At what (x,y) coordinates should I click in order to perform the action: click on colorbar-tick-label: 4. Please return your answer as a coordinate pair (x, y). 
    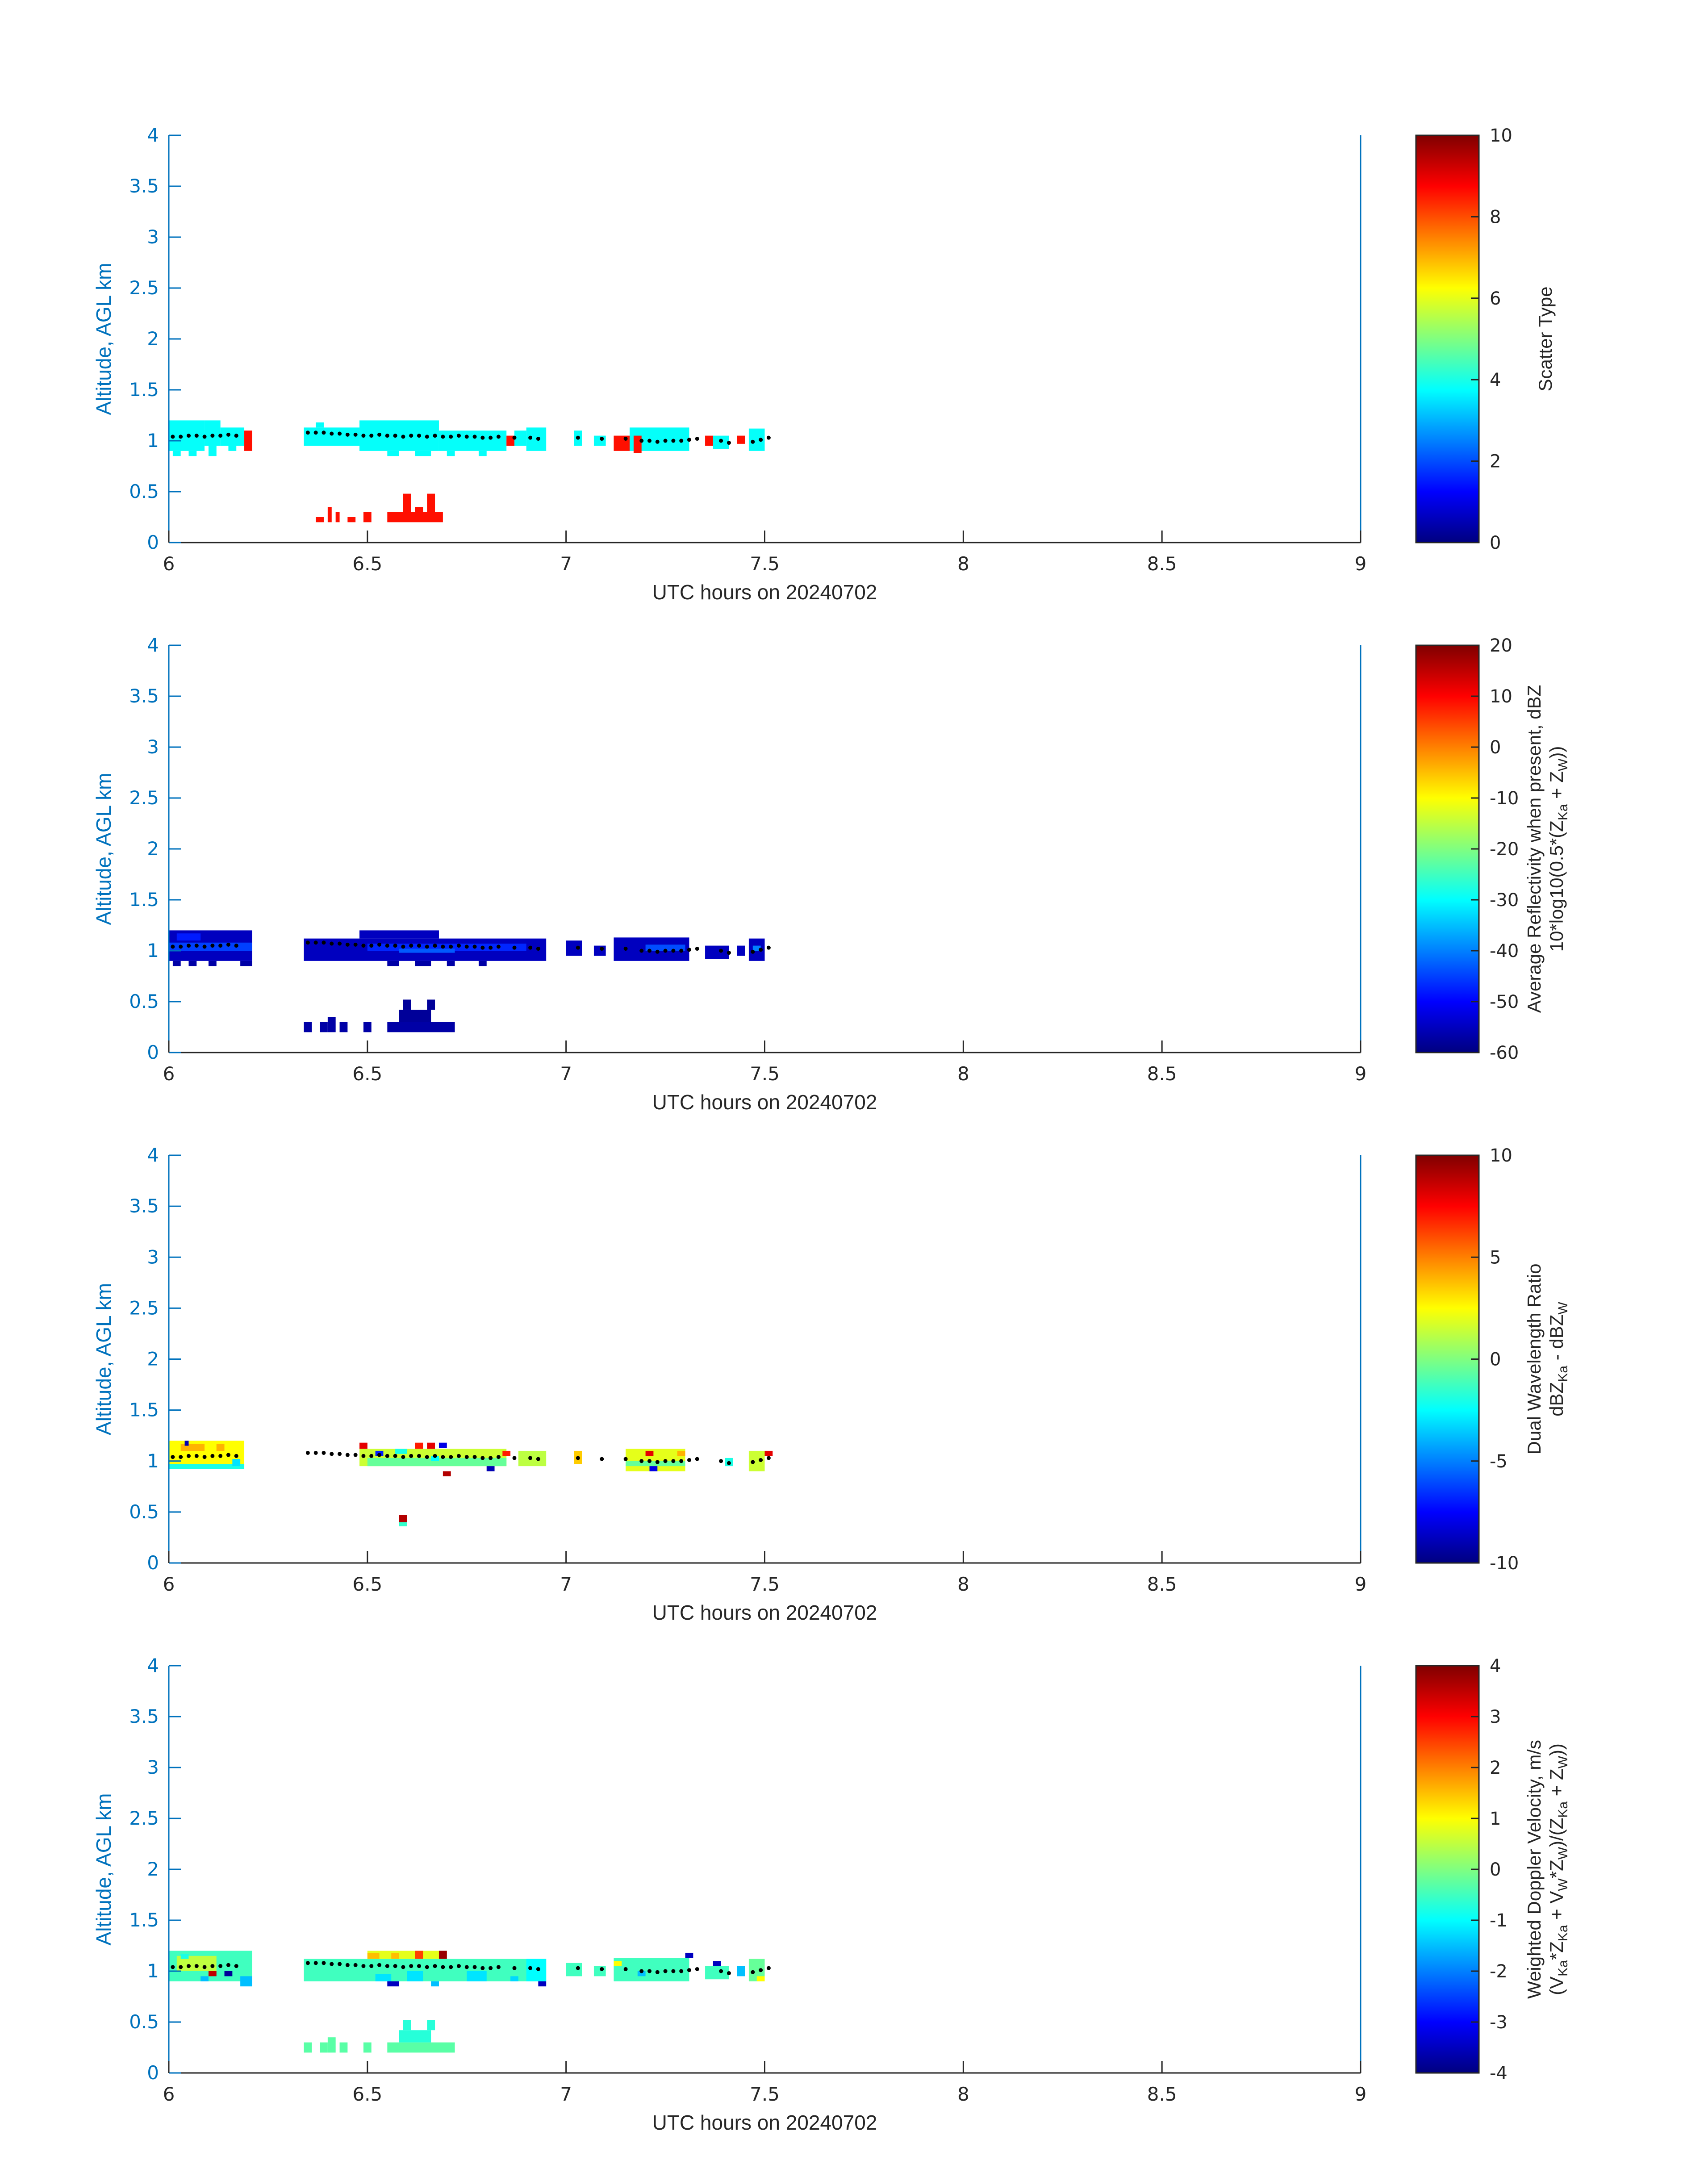
    Looking at the image, I should click on (1495, 380).